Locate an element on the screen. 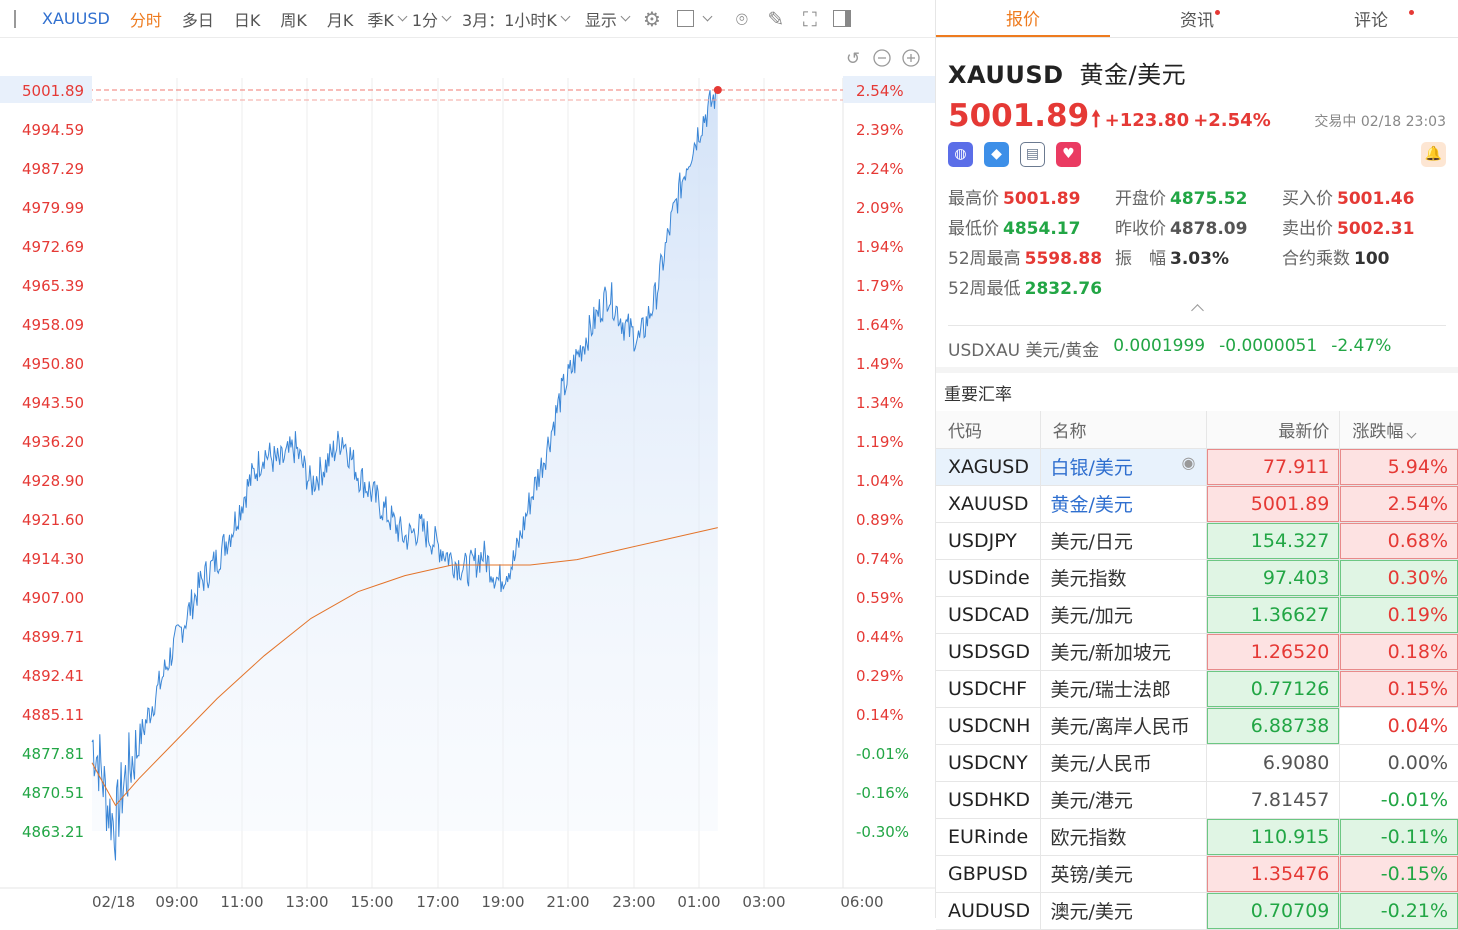 The height and width of the screenshot is (930, 1458). table-row: USDHKD 美元/港元 7.81457 -0.01% is located at coordinates (1197, 800).